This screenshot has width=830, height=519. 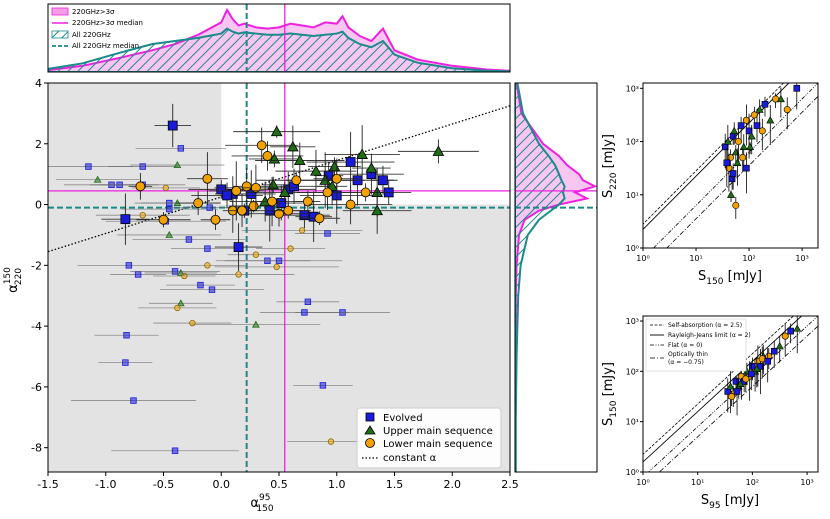 I want to click on y-tick-label: 10¹, so click(x=632, y=422).